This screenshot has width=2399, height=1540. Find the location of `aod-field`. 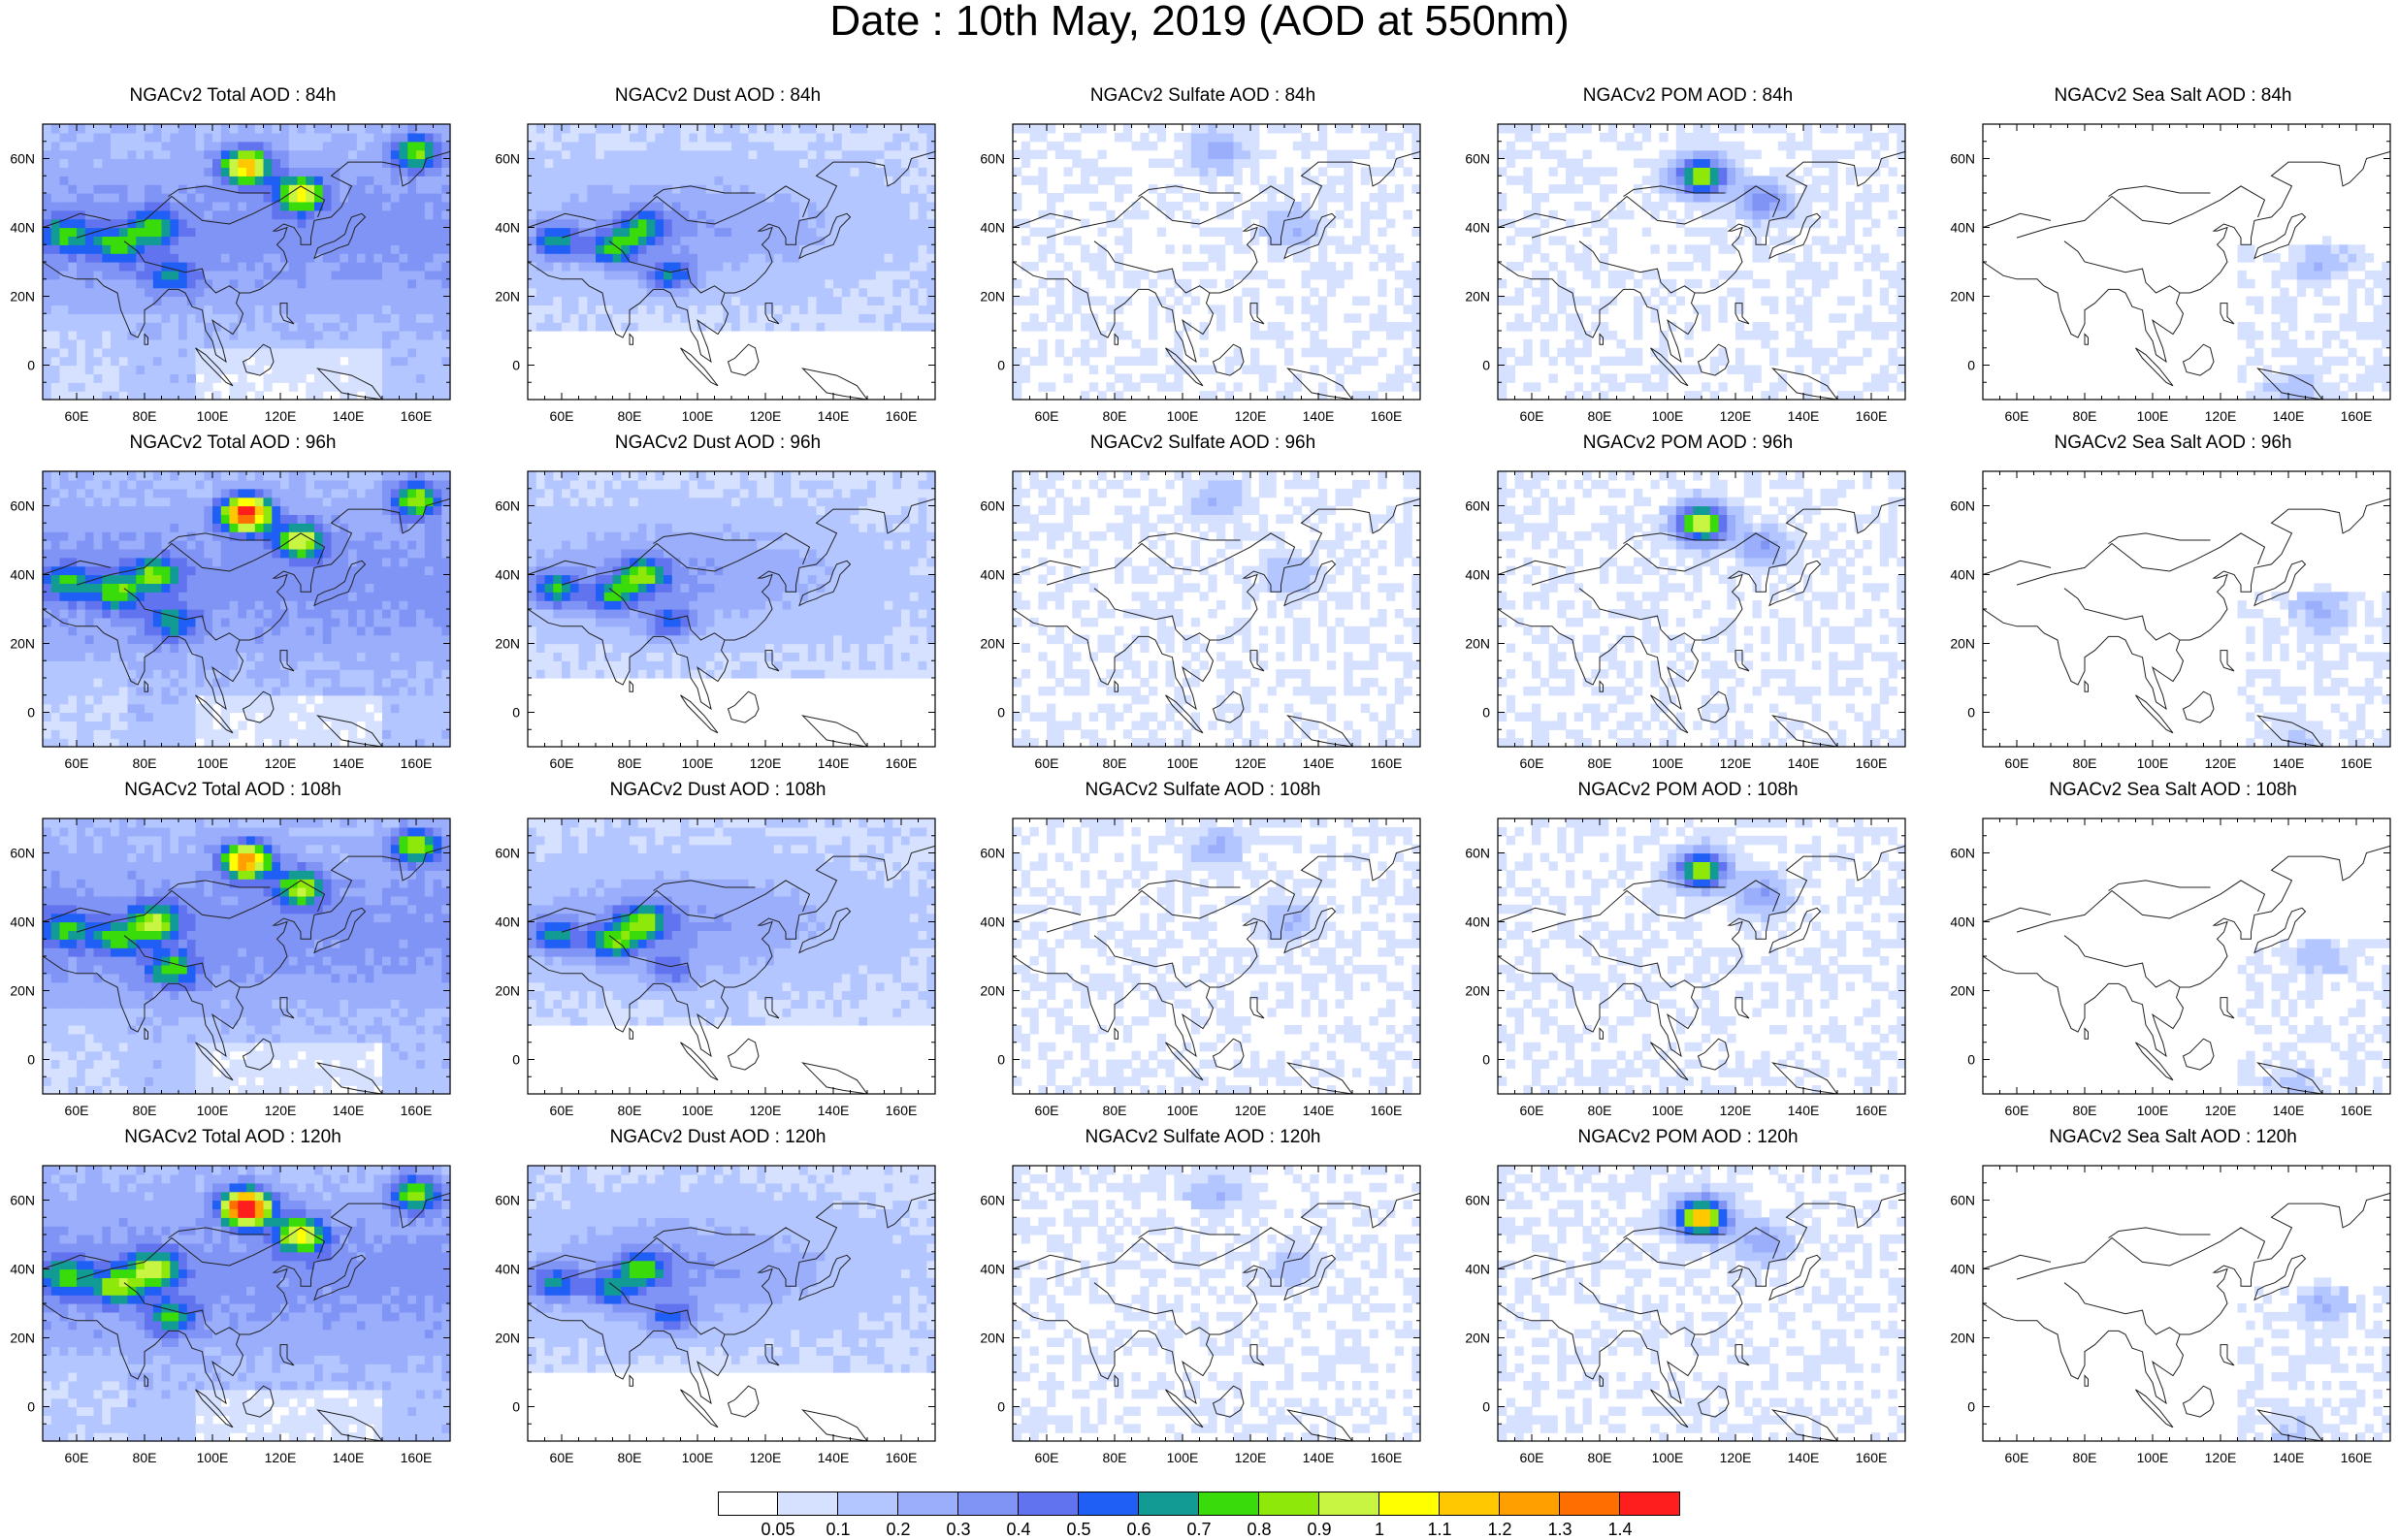

aod-field is located at coordinates (1217, 262).